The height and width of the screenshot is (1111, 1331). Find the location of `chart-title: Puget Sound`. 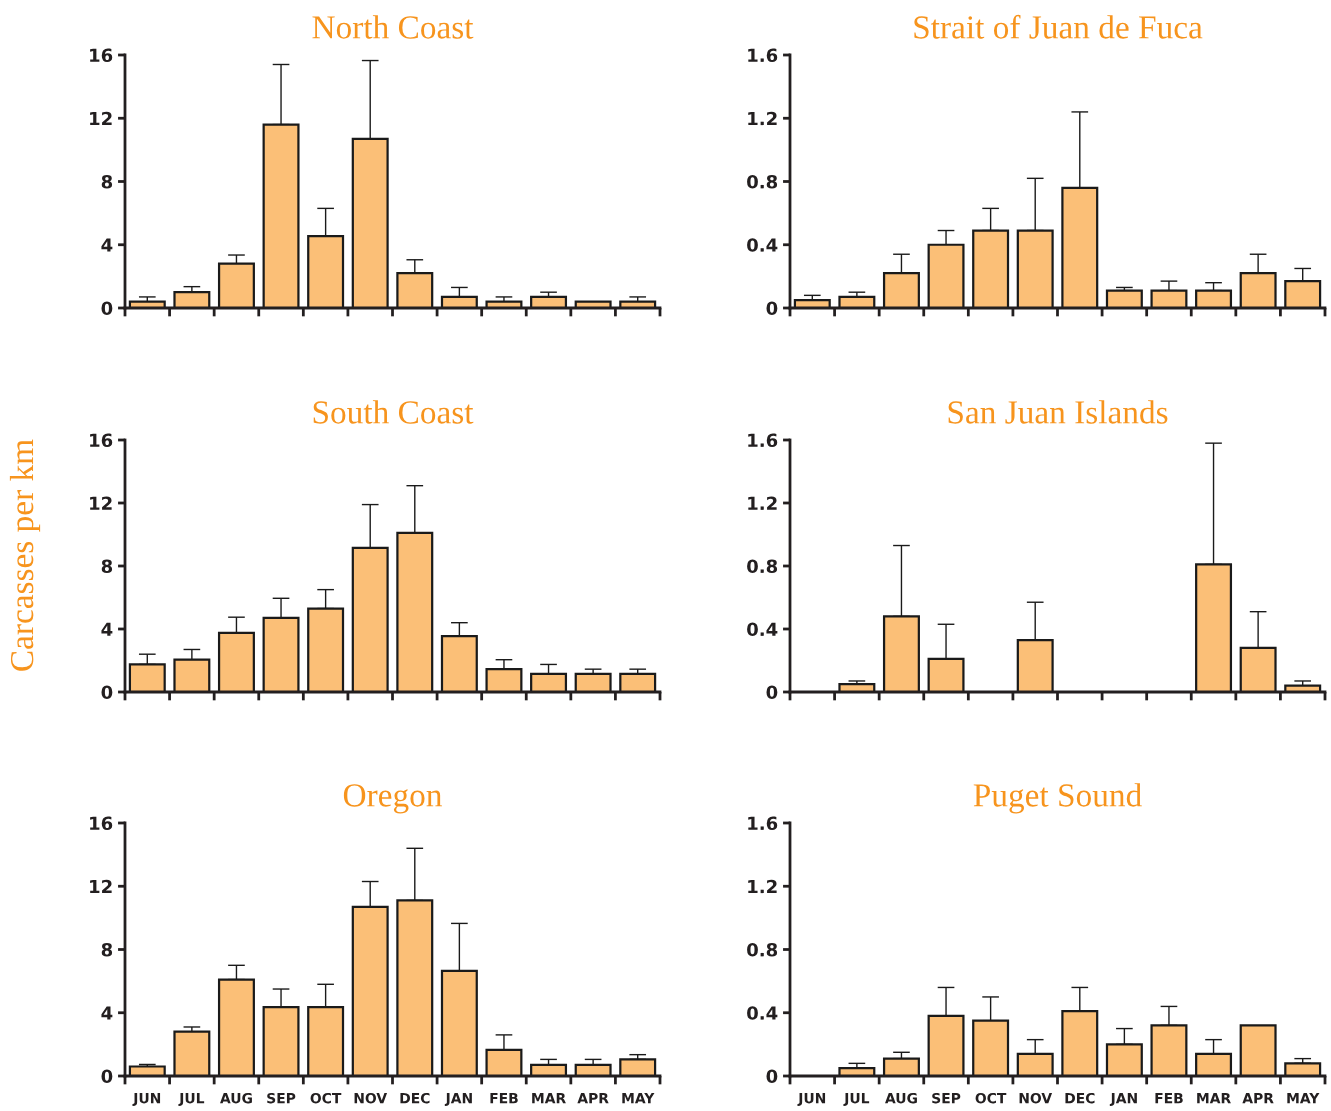

chart-title: Puget Sound is located at coordinates (1057, 798).